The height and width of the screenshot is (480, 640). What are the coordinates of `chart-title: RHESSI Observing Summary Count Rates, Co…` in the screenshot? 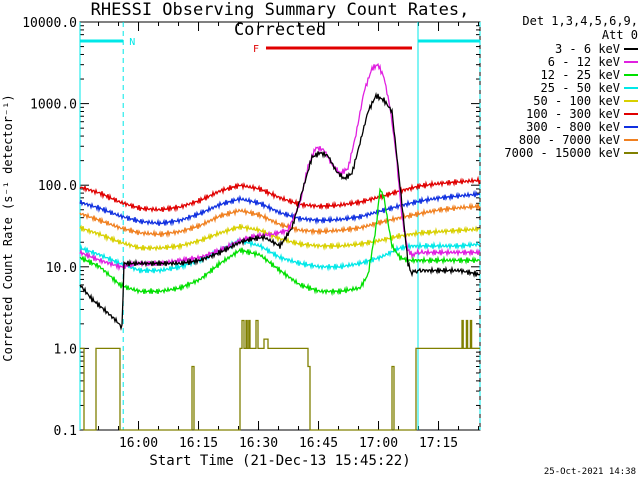 It's located at (280, 20).